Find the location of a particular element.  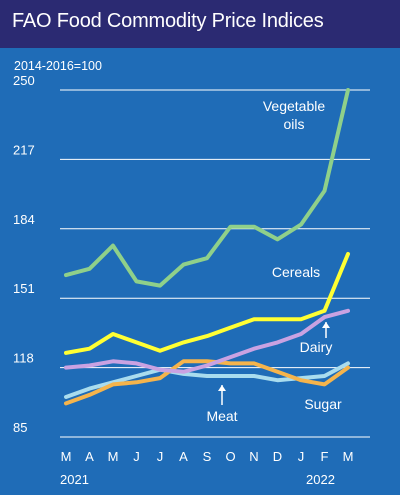

series-label-meat: Meat is located at coordinates (221, 416).